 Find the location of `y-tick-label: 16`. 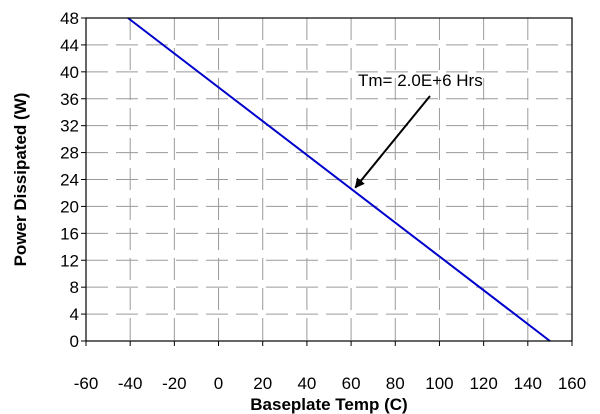

y-tick-label: 16 is located at coordinates (69, 233).